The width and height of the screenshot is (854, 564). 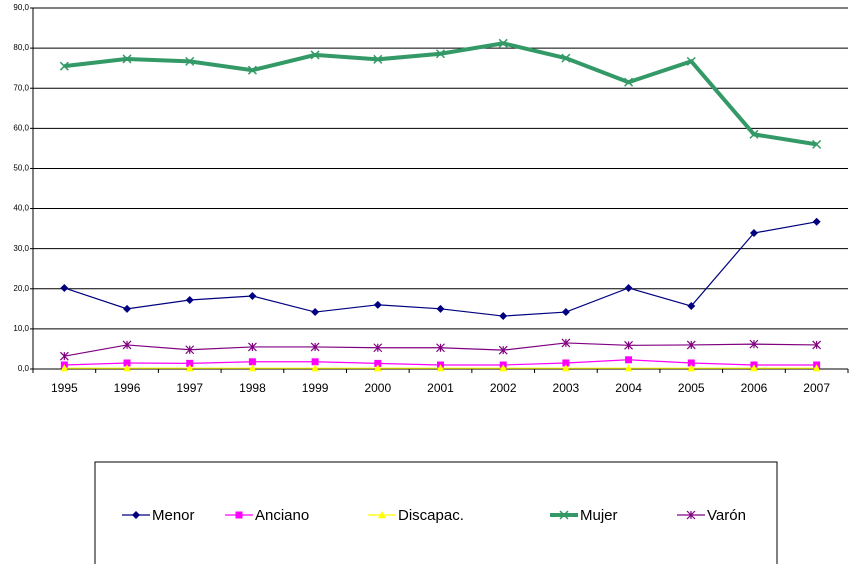 I want to click on x-tick-label: 2005, so click(x=691, y=388).